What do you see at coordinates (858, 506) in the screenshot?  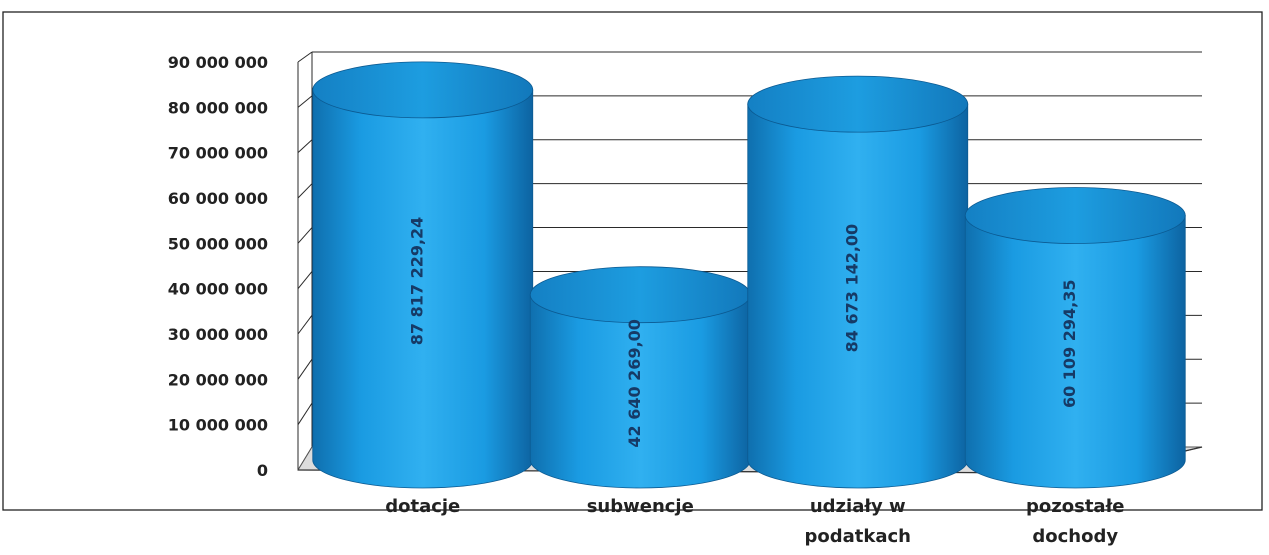 I see `x-category-line: udziały w` at bounding box center [858, 506].